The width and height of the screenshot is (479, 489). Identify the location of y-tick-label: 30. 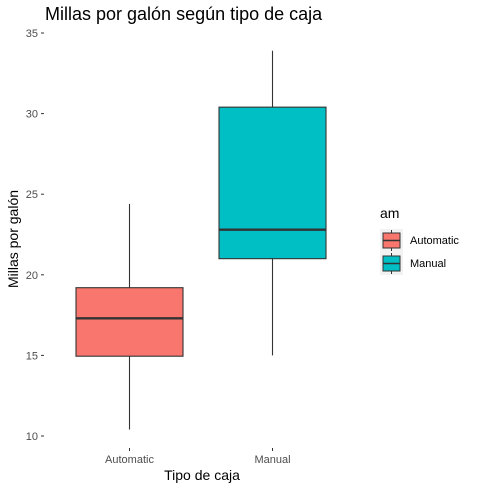
(32, 115).